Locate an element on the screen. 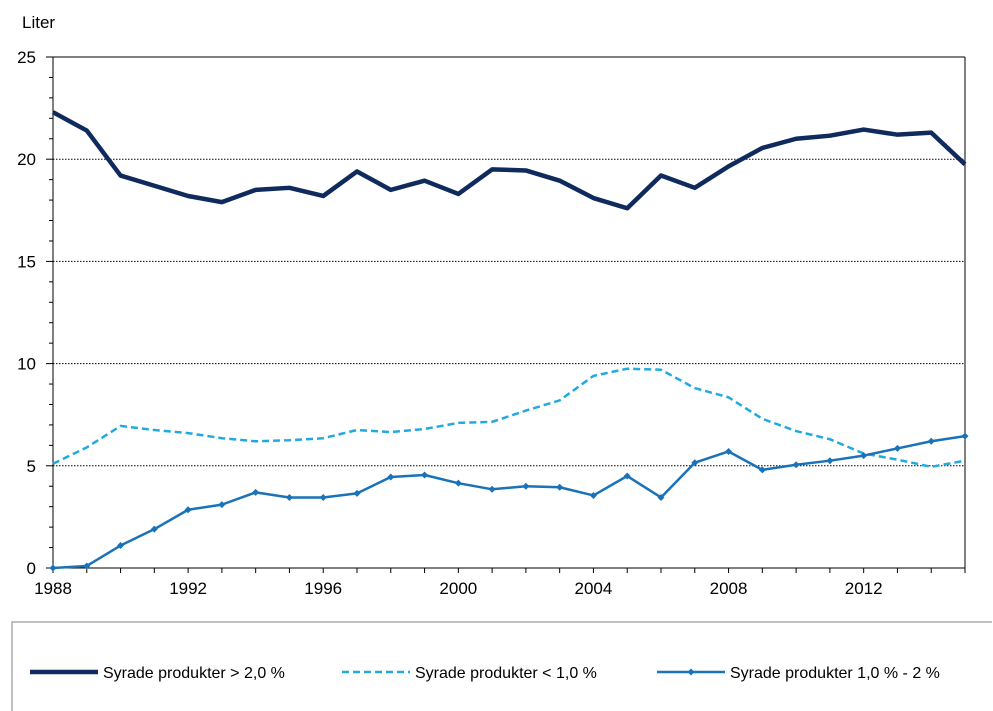 Image resolution: width=993 pixels, height=711 pixels. y-tick-label: 10 is located at coordinates (26, 364).